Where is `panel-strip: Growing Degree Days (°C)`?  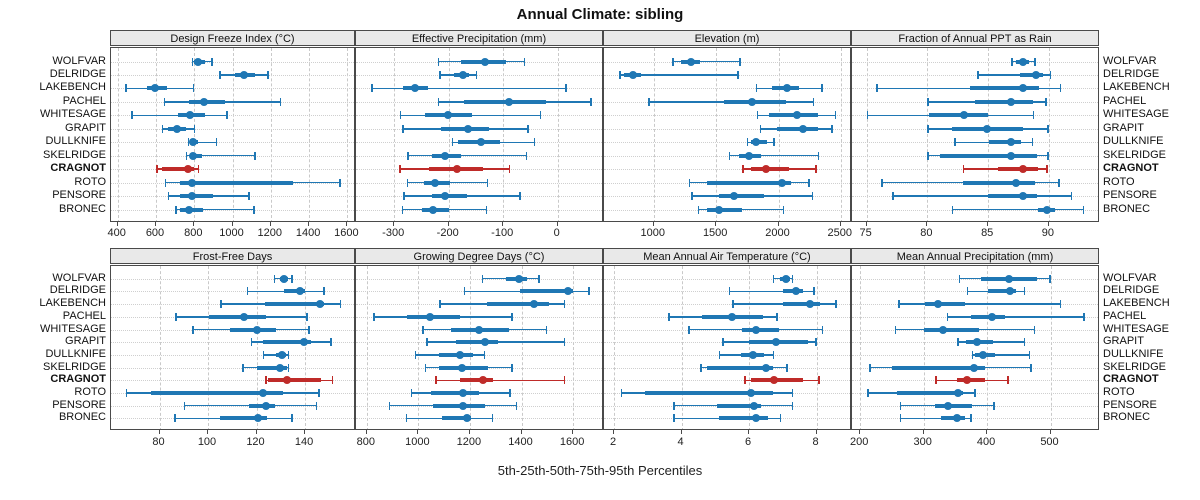
panel-strip: Growing Degree Days (°C) is located at coordinates (479, 256).